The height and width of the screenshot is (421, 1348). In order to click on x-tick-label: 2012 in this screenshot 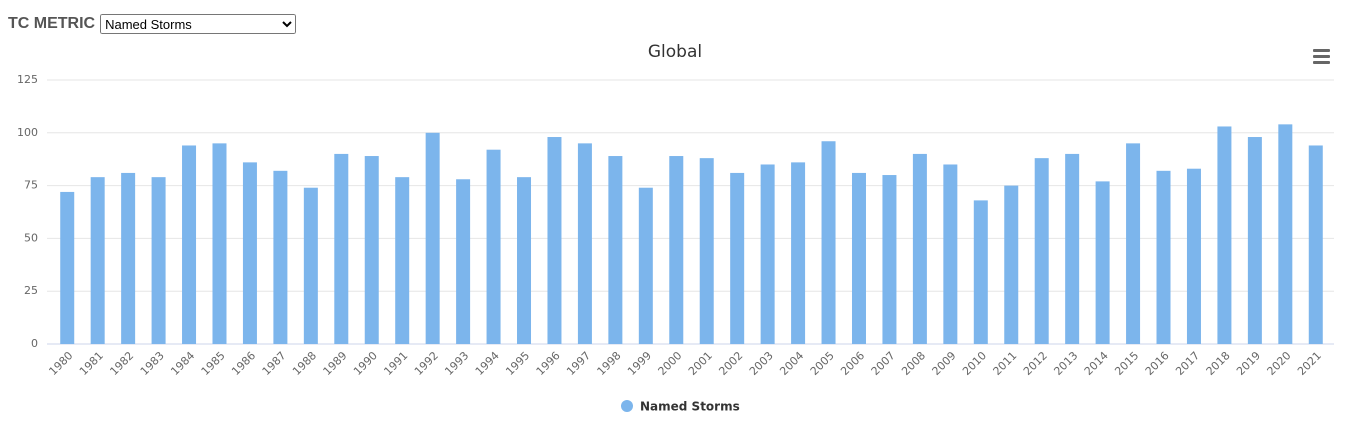, I will do `click(1035, 363)`.